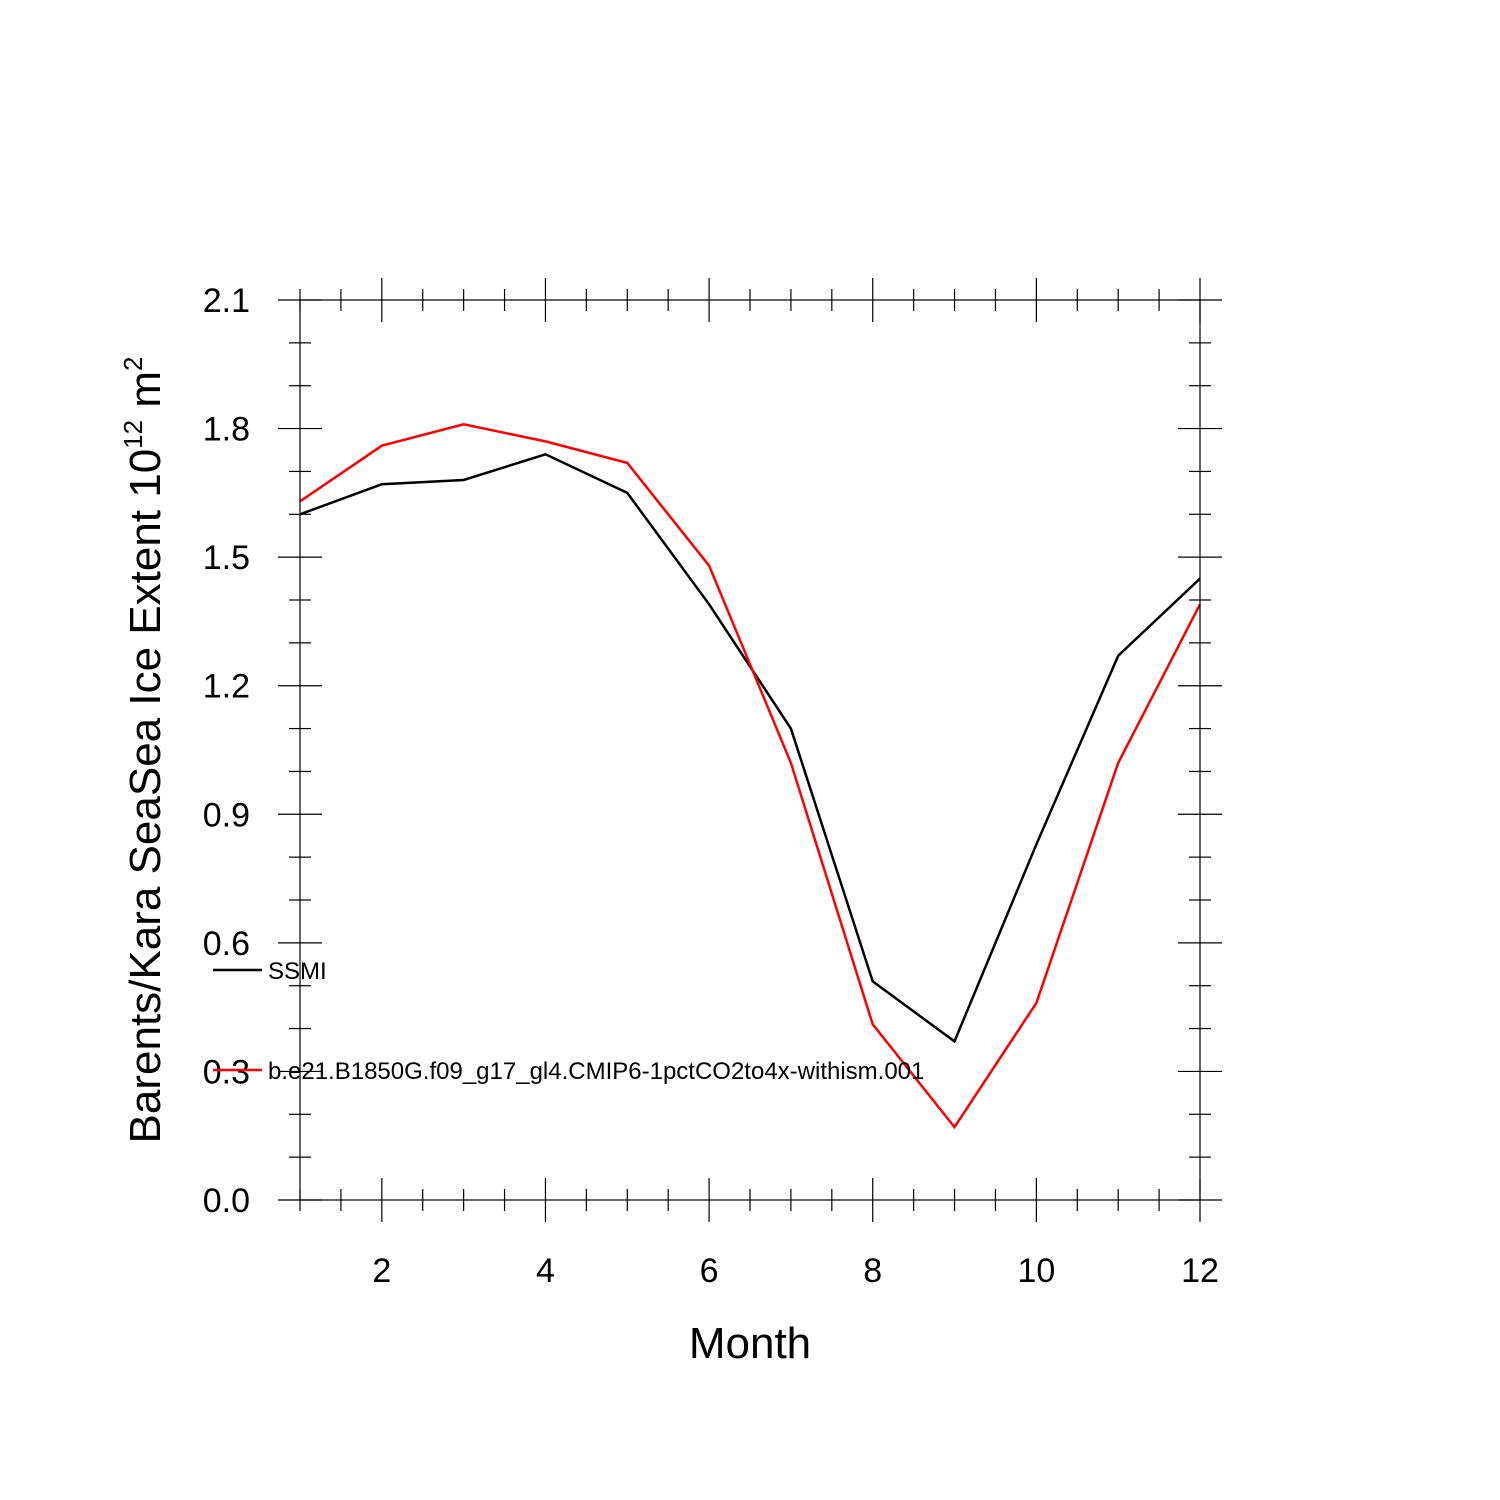 The height and width of the screenshot is (1500, 1500). What do you see at coordinates (226, 301) in the screenshot?
I see `y-tick-label: 2.1` at bounding box center [226, 301].